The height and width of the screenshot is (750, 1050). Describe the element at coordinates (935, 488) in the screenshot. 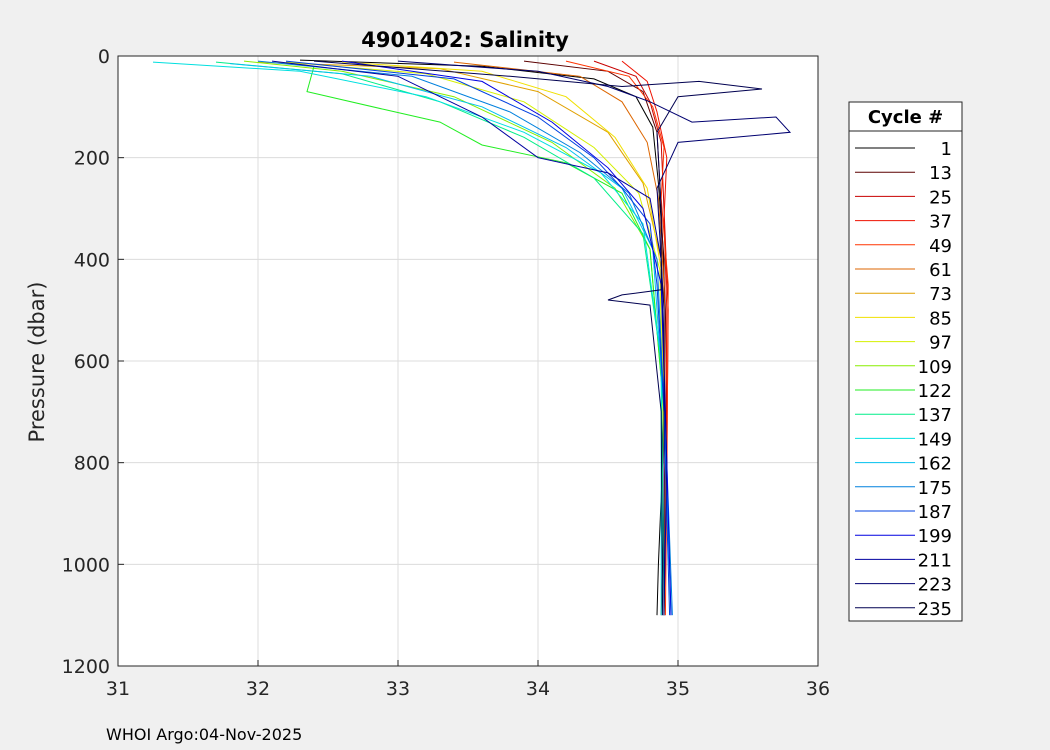

I see `legend-label: 175` at that location.